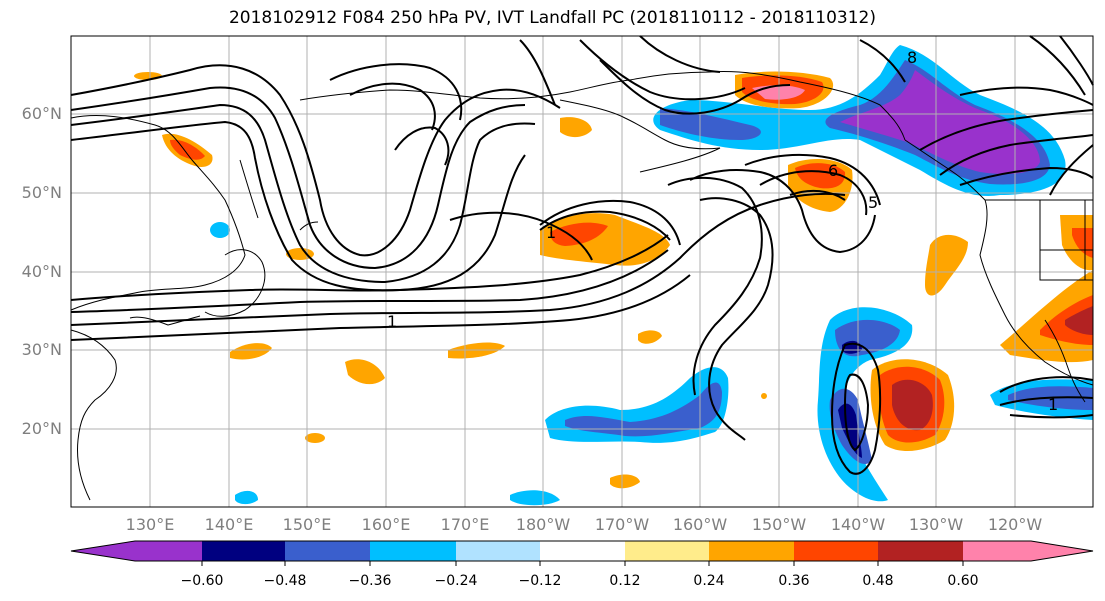 The width and height of the screenshot is (1105, 601). Describe the element at coordinates (858, 524) in the screenshot. I see `lon-label: 140°W` at that location.